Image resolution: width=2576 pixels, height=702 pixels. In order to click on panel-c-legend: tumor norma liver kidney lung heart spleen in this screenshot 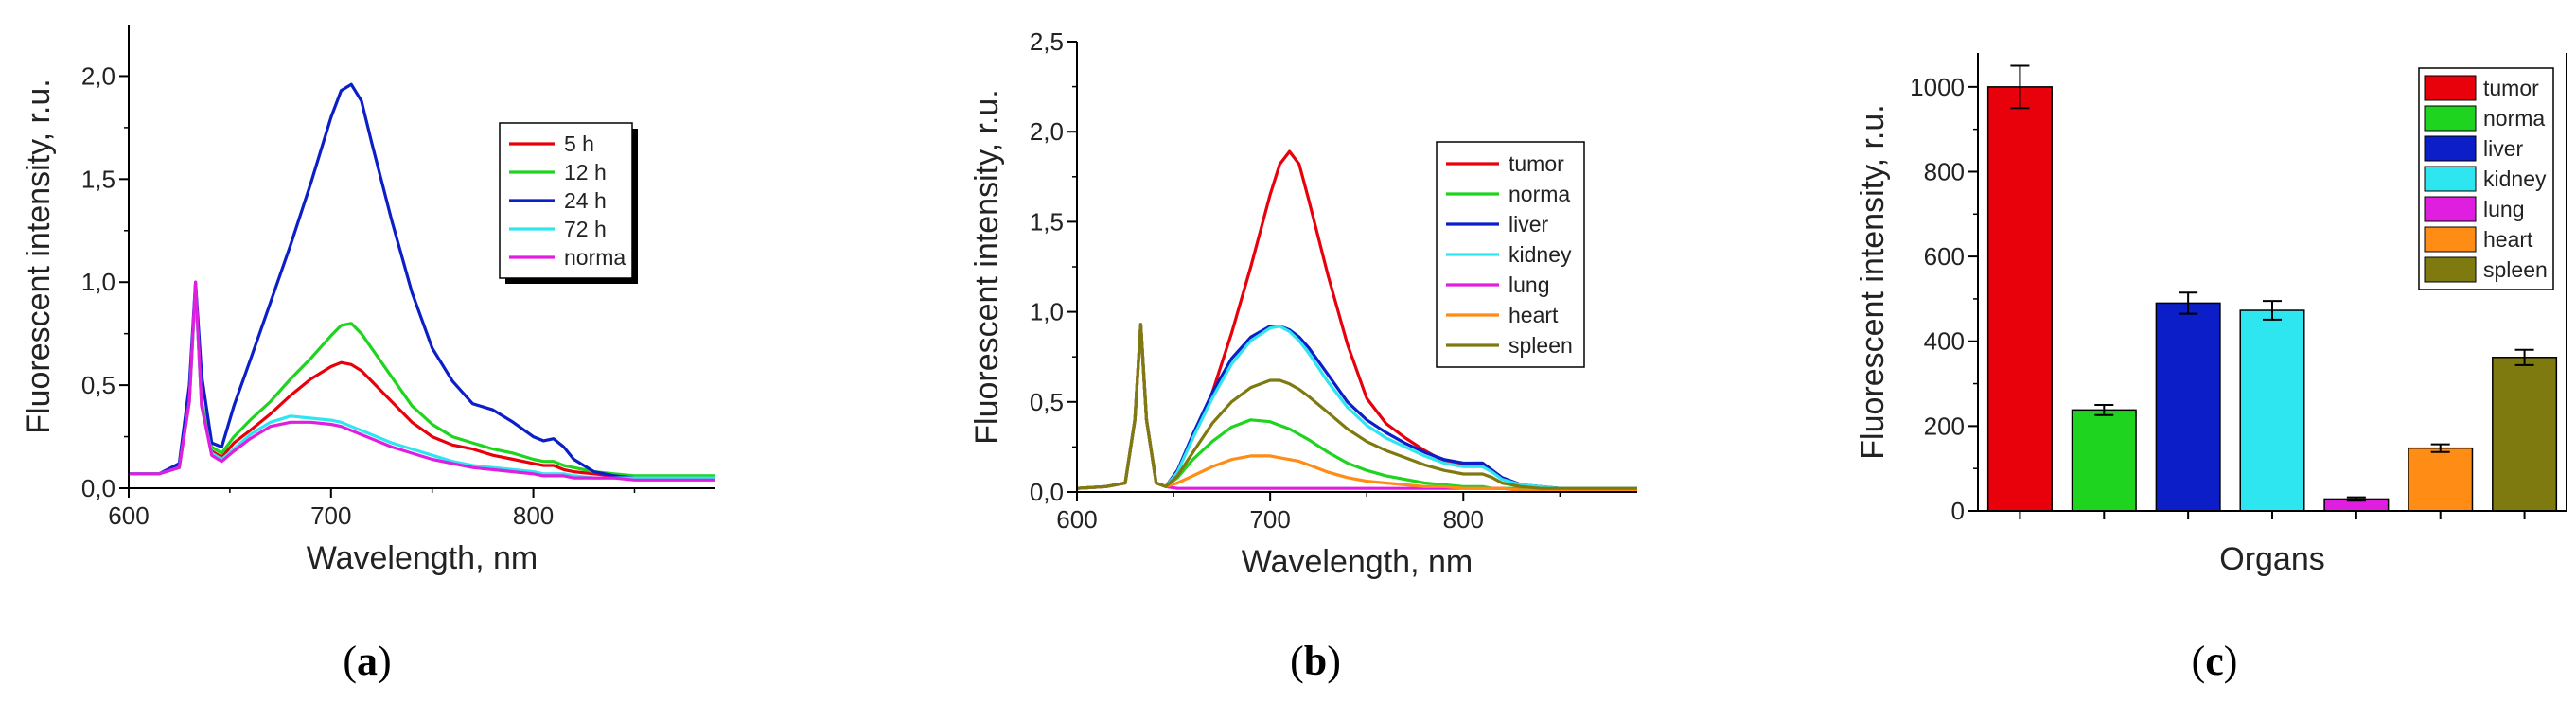, I will do `click(2486, 178)`.